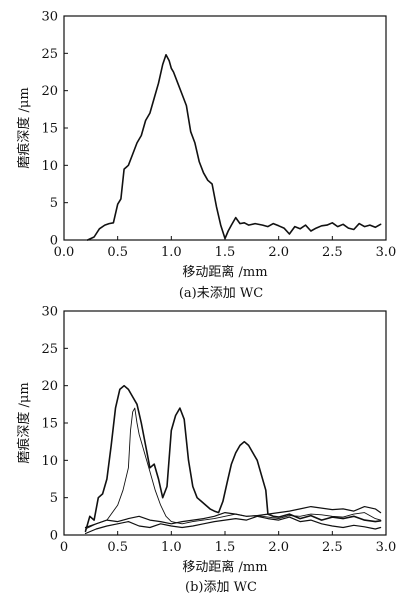 This screenshot has height=605, width=419. What do you see at coordinates (221, 587) in the screenshot?
I see `panel-caption: (b)添加 WC` at bounding box center [221, 587].